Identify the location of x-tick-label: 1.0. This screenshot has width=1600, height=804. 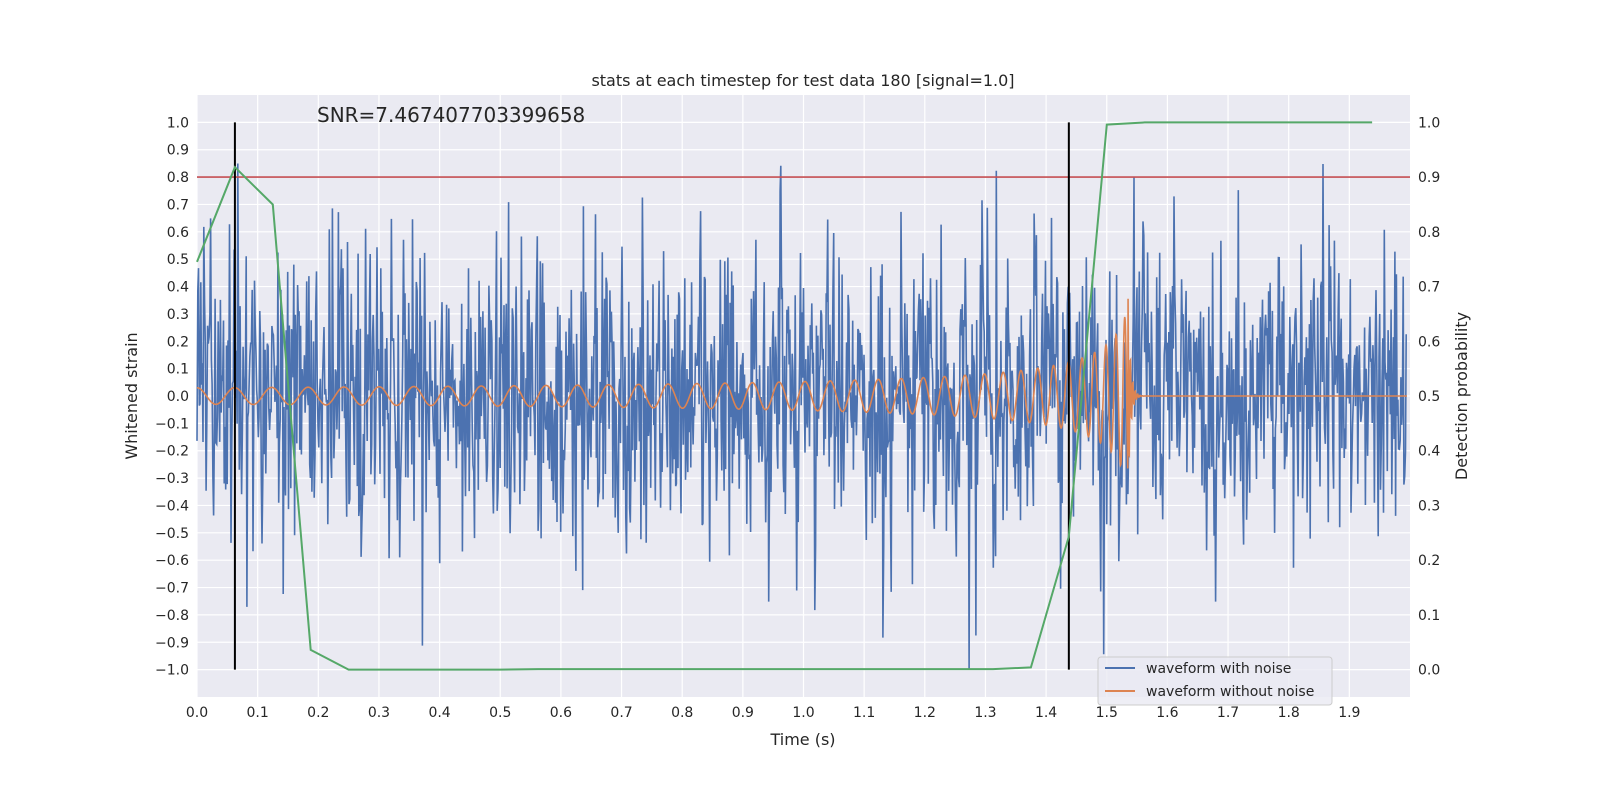
(803, 713).